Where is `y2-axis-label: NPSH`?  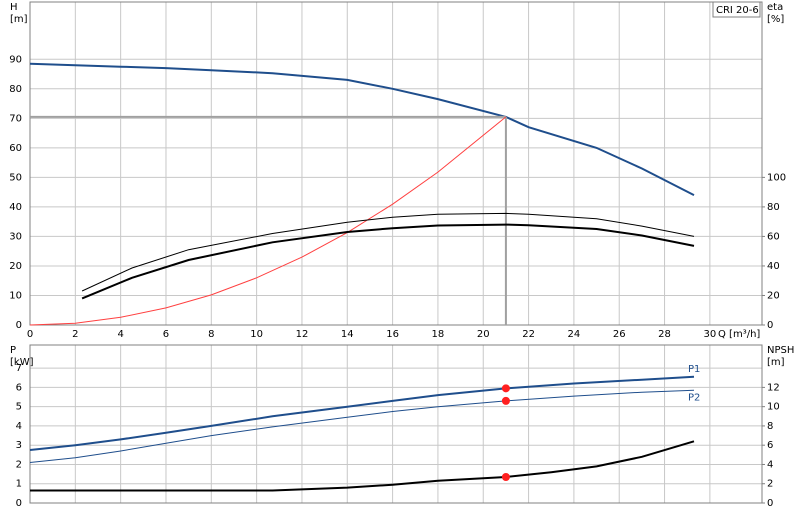 y2-axis-label: NPSH is located at coordinates (780, 350).